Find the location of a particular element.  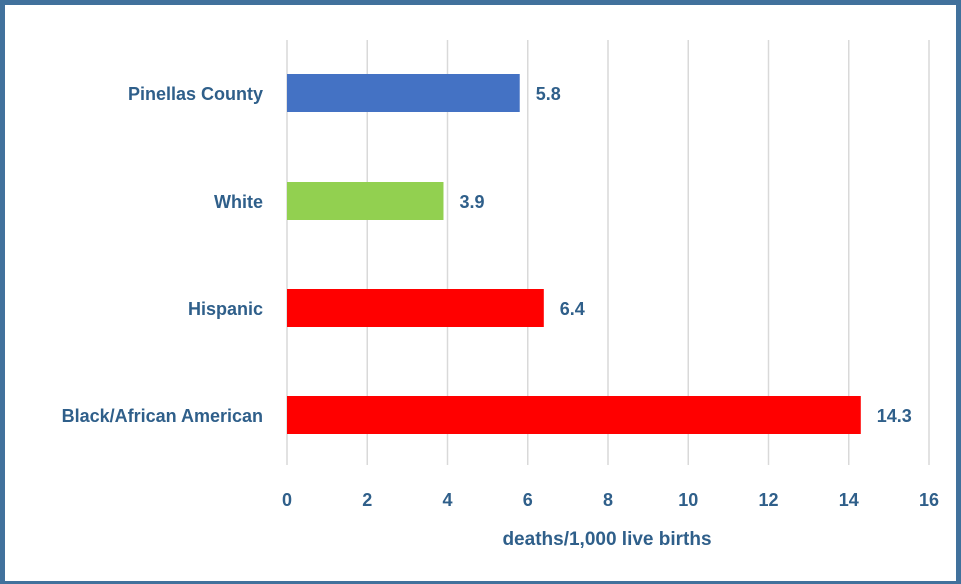

x-tick-labels: 0 2 4 6 8 10 12 14 16 is located at coordinates (610, 500).